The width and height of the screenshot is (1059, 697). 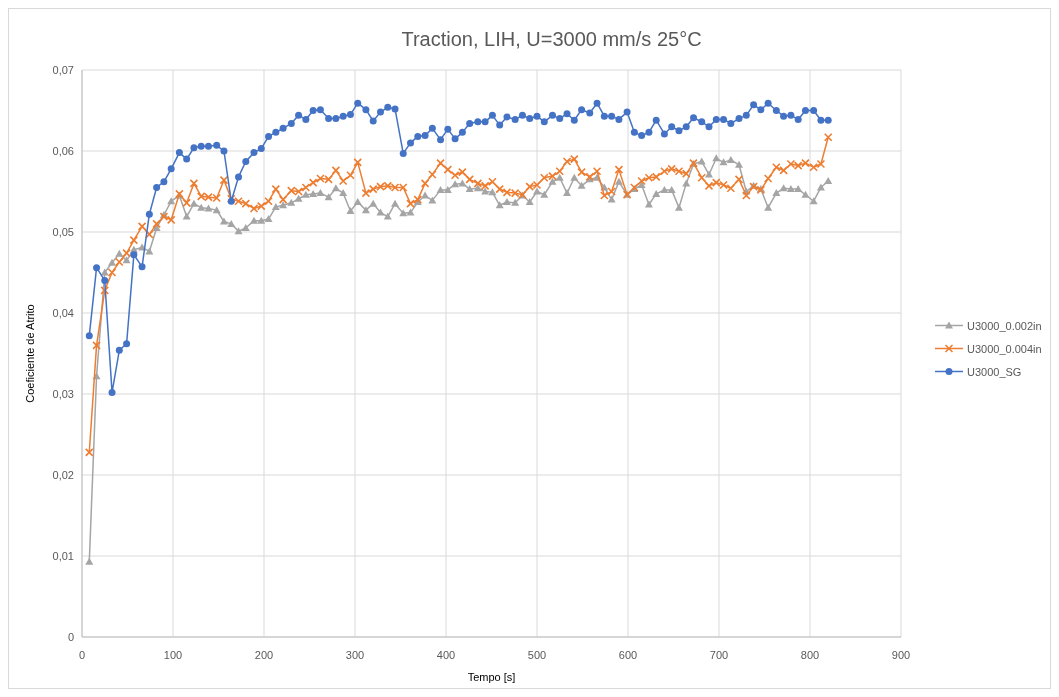 What do you see at coordinates (551, 39) in the screenshot?
I see `chart-title: Traction, LIH, U=3000 mm/s 25°C` at bounding box center [551, 39].